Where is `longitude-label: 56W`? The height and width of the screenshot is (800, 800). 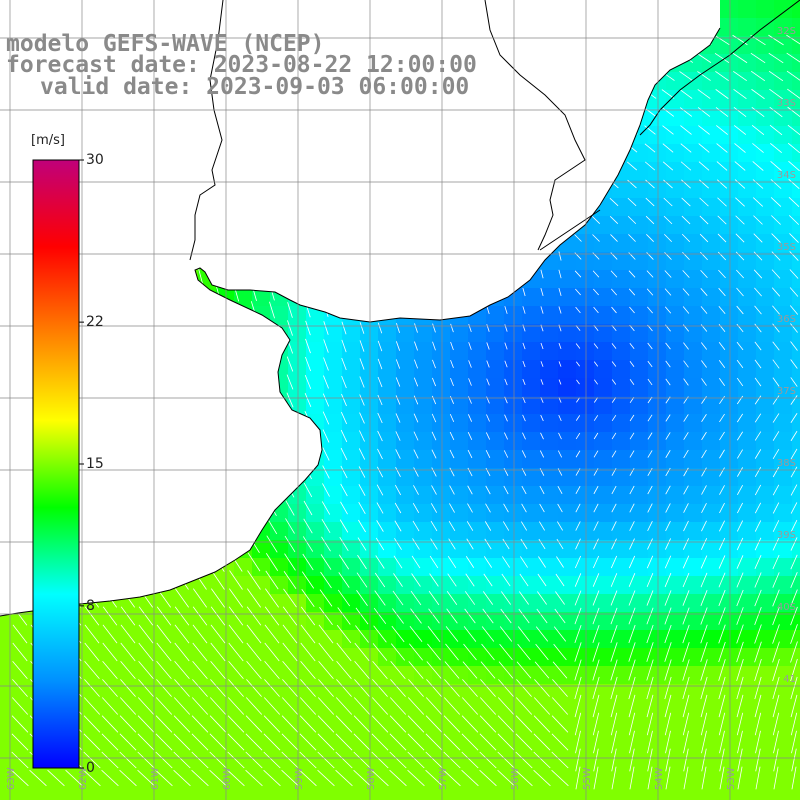 longitude-label: 56W is located at coordinates (515, 778).